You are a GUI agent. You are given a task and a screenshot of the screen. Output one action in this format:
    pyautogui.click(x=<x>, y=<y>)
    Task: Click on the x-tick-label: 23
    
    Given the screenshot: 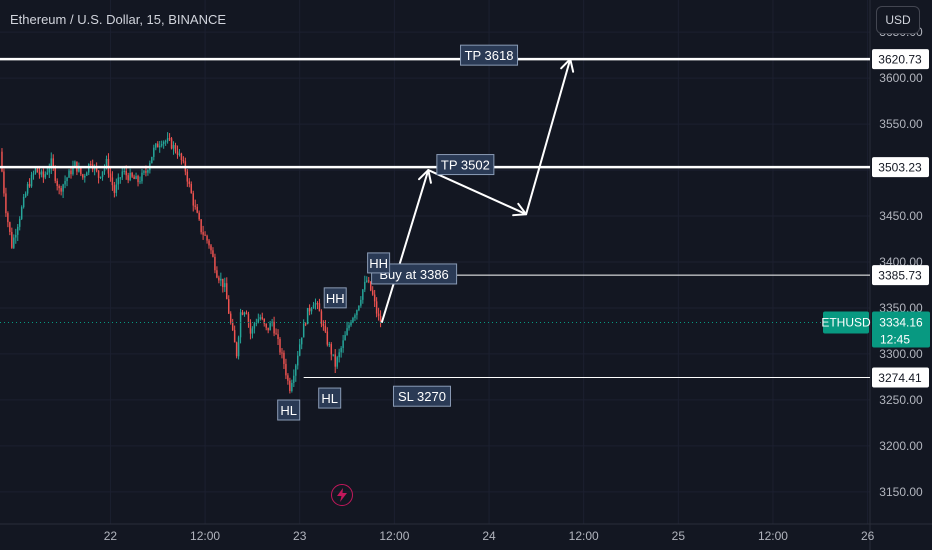 What is the action you would take?
    pyautogui.click(x=300, y=536)
    